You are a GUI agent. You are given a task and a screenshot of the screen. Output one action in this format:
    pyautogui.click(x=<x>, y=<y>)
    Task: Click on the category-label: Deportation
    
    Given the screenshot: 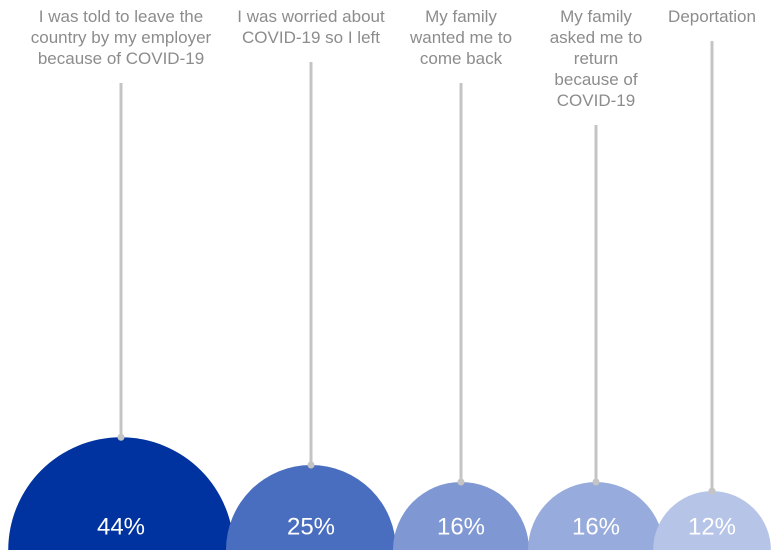 What is the action you would take?
    pyautogui.click(x=712, y=16)
    